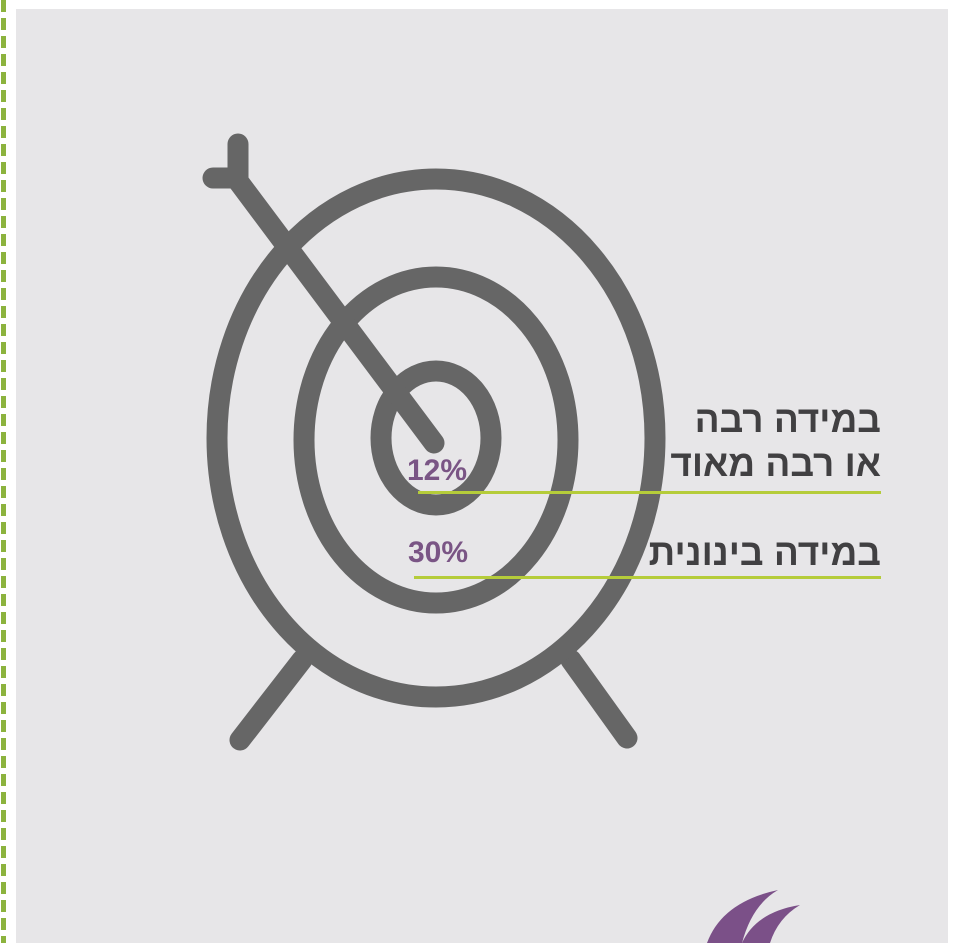 This screenshot has width=953, height=943. I want to click on label-1-line-1: במידה רבה, so click(787, 419).